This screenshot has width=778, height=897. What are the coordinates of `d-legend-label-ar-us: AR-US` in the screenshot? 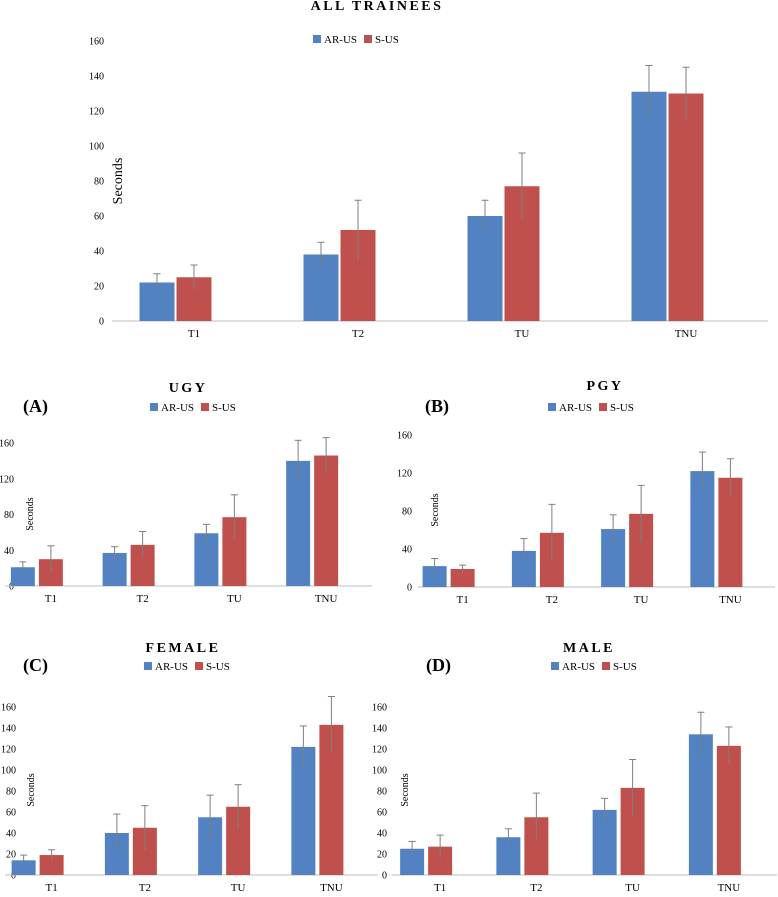 It's located at (578, 667).